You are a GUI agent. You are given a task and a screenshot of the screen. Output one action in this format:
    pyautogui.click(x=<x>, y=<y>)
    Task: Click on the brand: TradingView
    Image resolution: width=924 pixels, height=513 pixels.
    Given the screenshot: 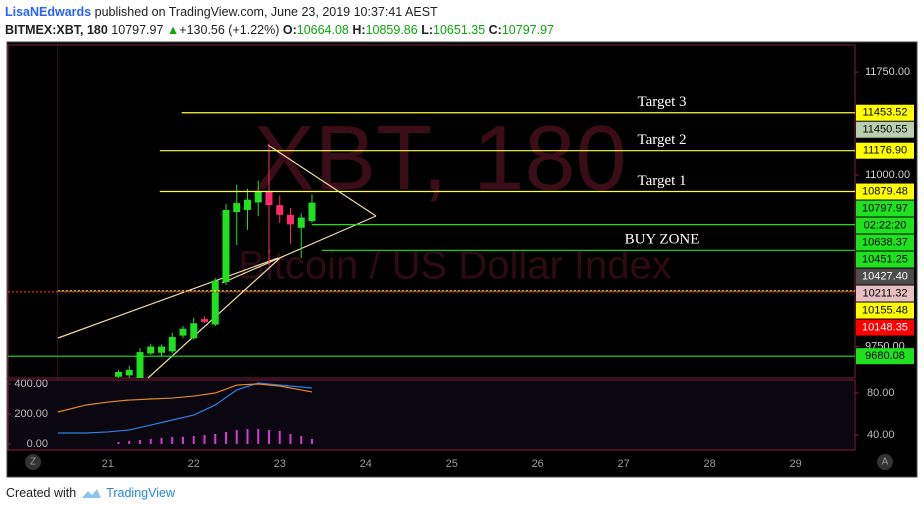 What is the action you would take?
    pyautogui.click(x=140, y=493)
    